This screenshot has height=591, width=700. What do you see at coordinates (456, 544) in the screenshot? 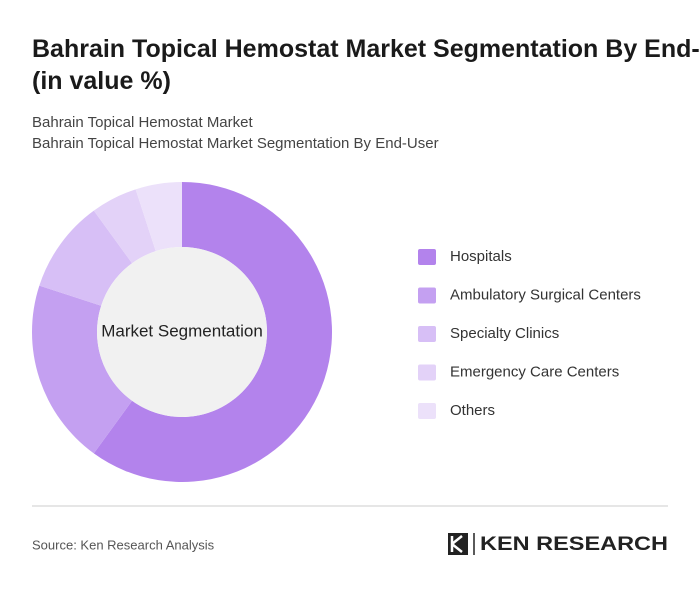
I see `logo-icon` at bounding box center [456, 544].